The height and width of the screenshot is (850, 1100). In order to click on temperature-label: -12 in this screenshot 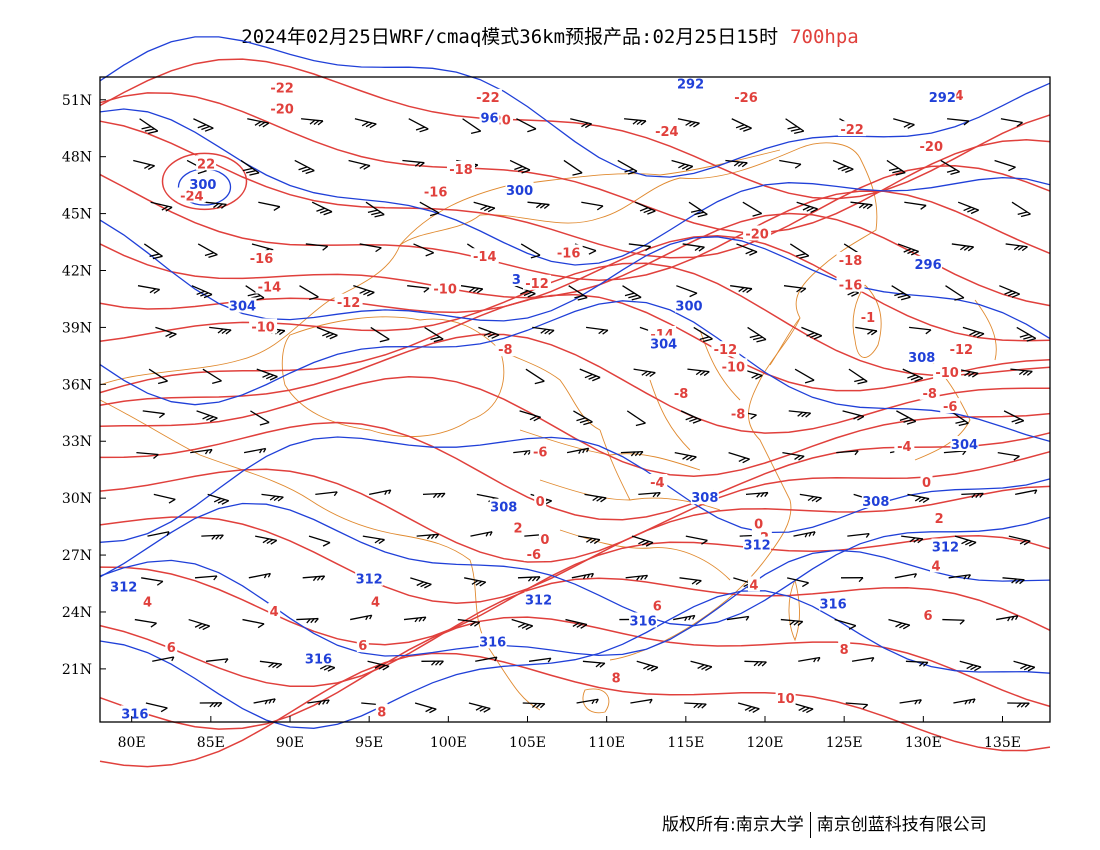, I will do `click(537, 284)`.